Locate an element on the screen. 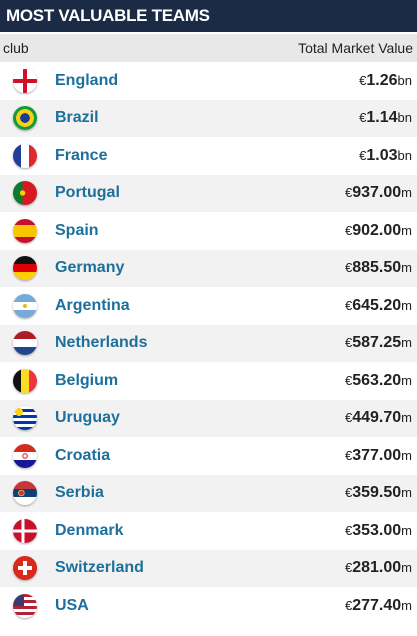 The height and width of the screenshot is (636, 417). amount: 281.00 is located at coordinates (377, 568).